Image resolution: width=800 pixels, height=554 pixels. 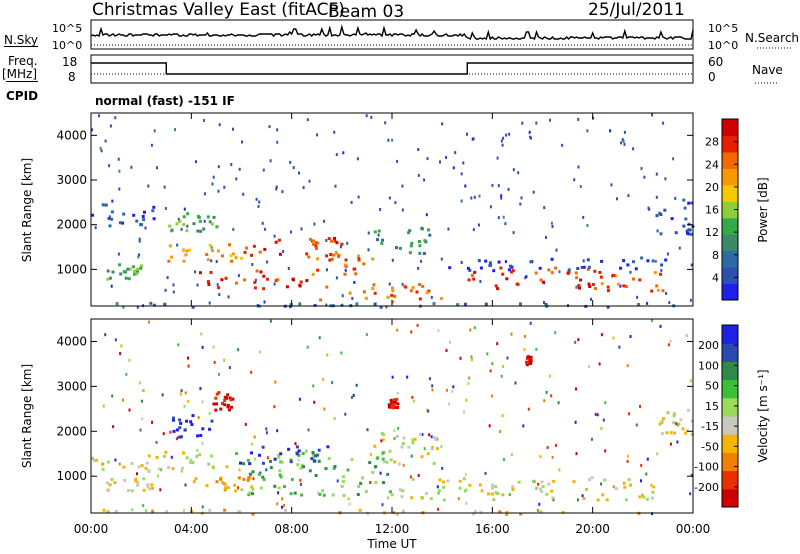 I want to click on nsky-tick-top: 10^5, so click(x=67, y=28).